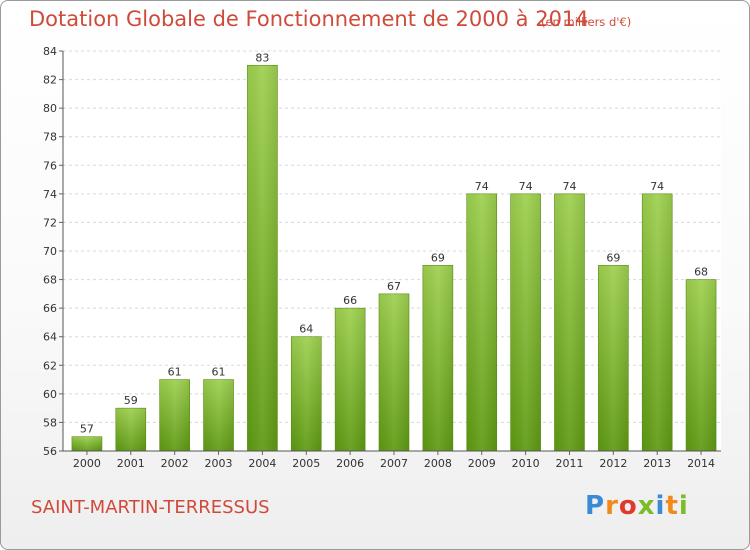 This screenshot has height=550, width=750. What do you see at coordinates (350, 463) in the screenshot?
I see `x-tick-label: 2006` at bounding box center [350, 463].